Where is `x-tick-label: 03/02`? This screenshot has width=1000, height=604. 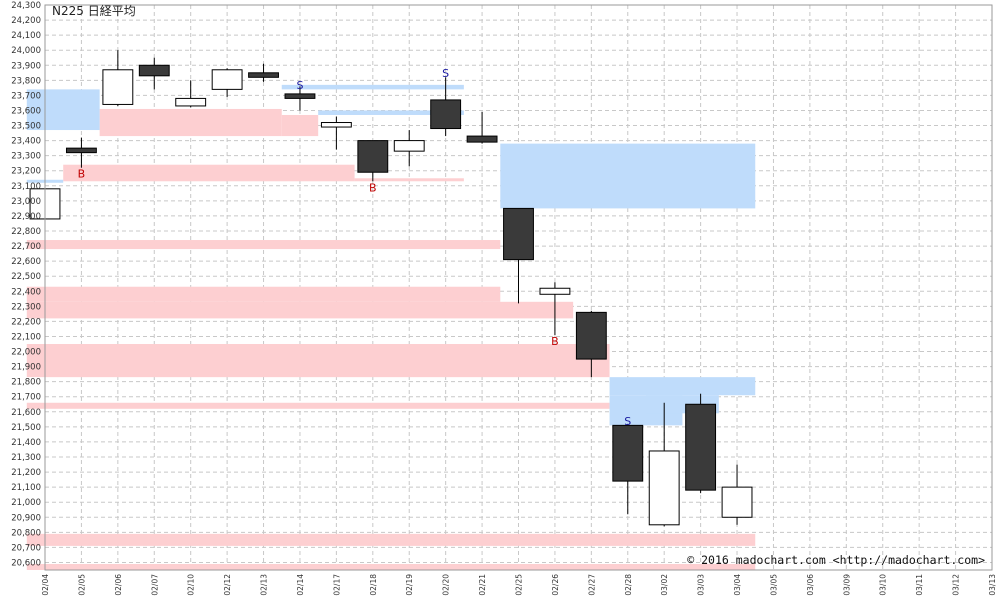
x-tick-label: 03/02 is located at coordinates (664, 585).